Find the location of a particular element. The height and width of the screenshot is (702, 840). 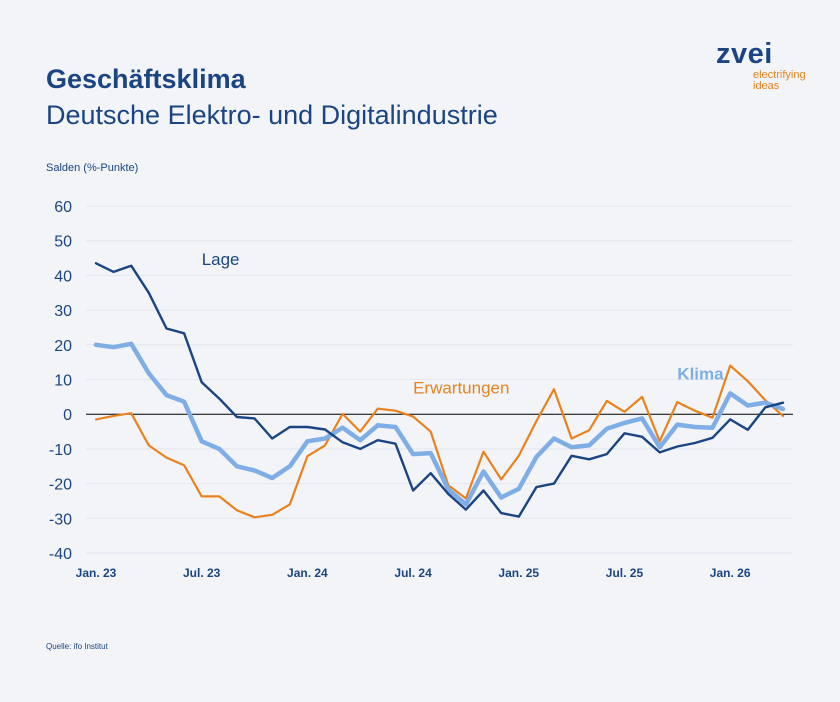

y-tick-label: 0 is located at coordinates (67, 415).